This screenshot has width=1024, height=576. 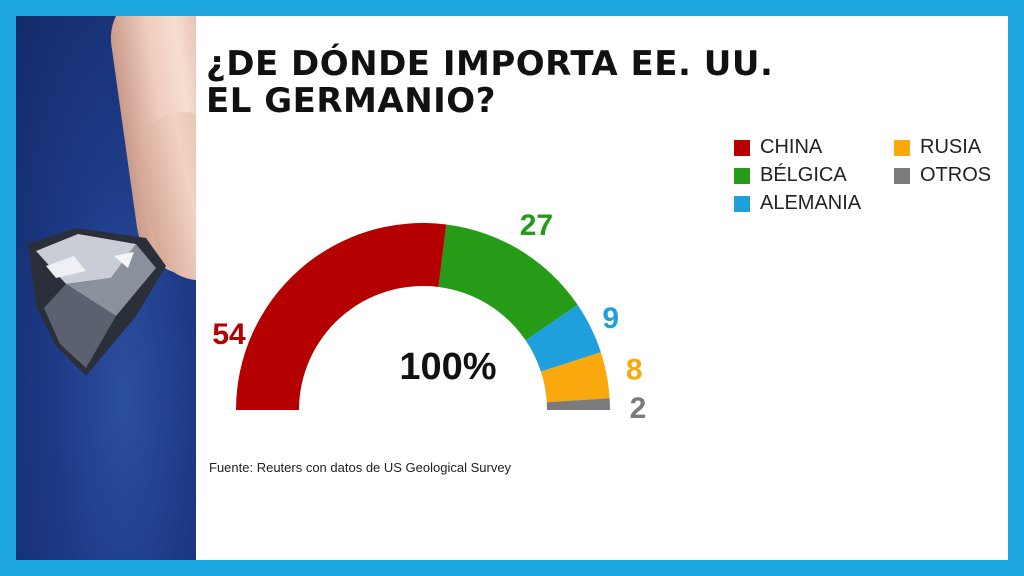 I want to click on value-label-otros: 2, so click(x=638, y=408).